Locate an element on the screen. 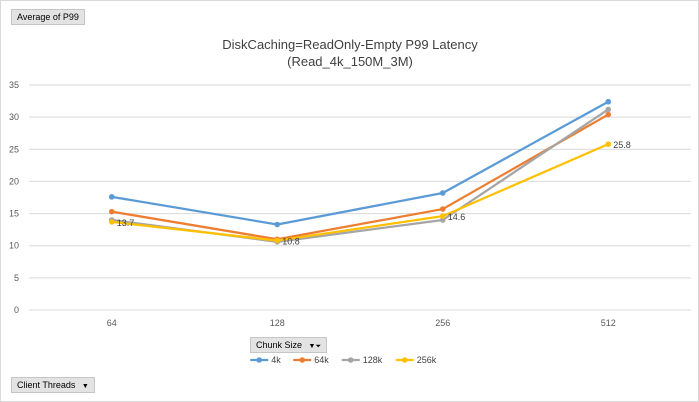 This screenshot has width=699, height=402. x-axis: 64 128 256 512 is located at coordinates (361, 323).